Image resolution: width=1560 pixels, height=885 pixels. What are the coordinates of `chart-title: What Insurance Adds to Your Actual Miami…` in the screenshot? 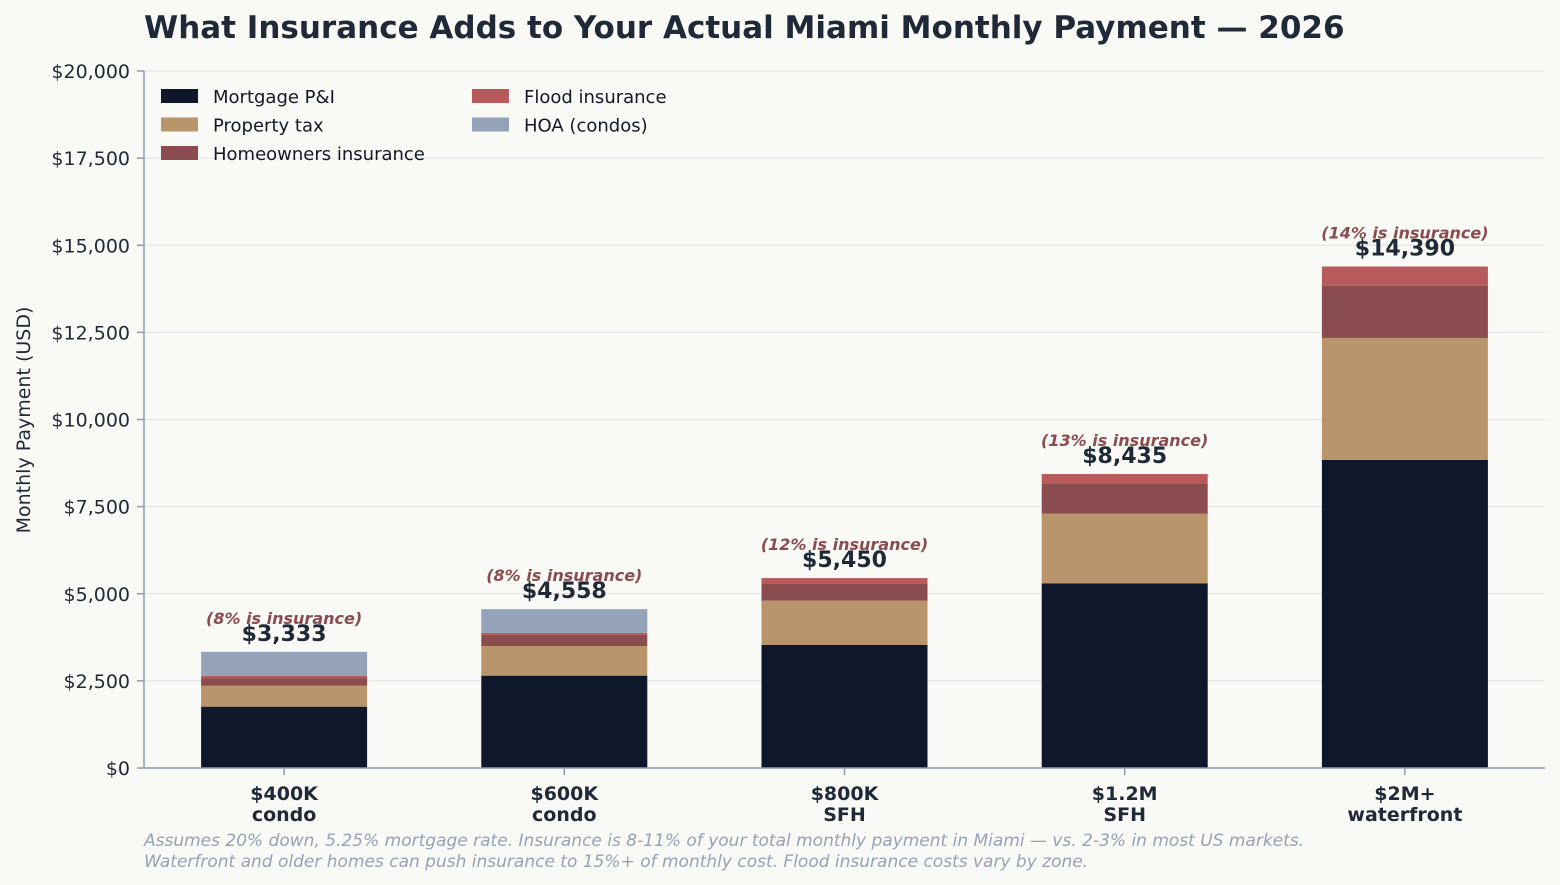 It's located at (744, 28).